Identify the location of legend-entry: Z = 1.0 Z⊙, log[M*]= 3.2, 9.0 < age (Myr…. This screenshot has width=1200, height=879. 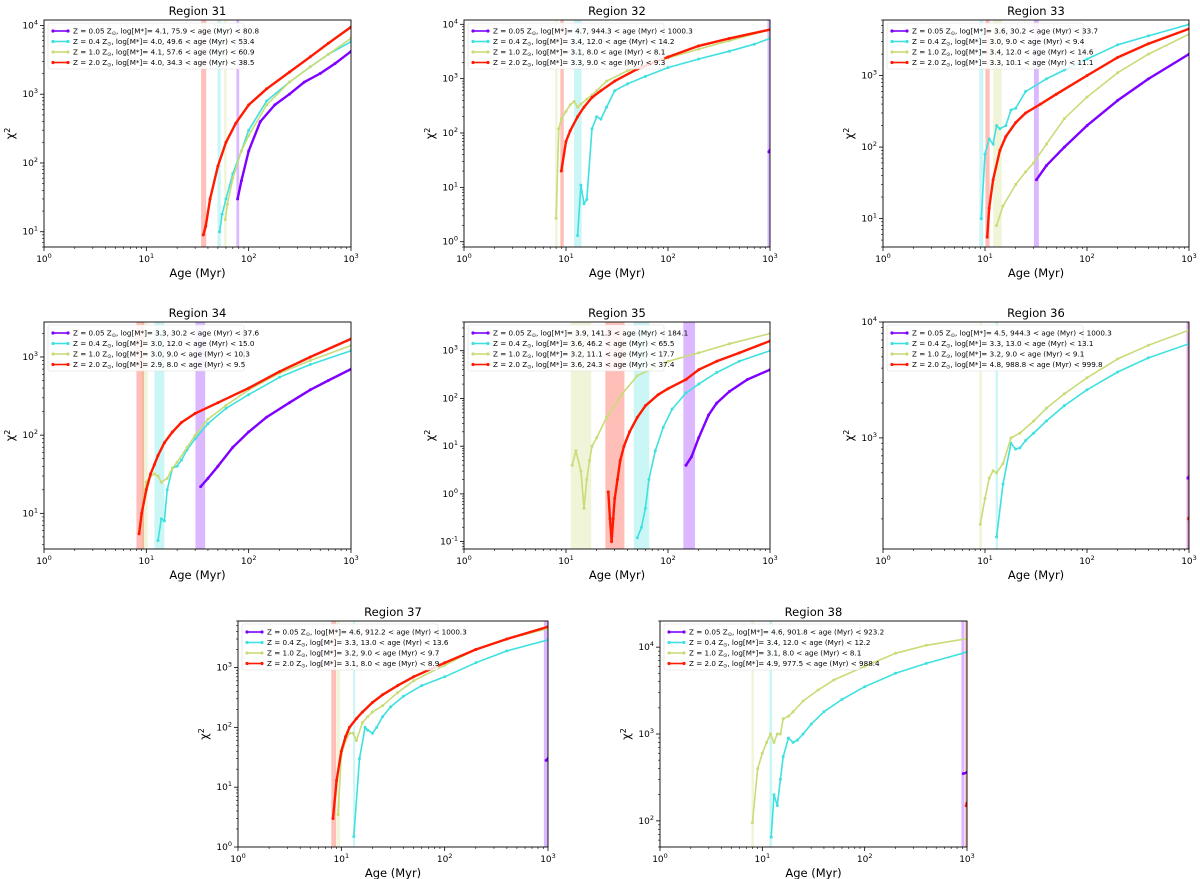
(353, 654).